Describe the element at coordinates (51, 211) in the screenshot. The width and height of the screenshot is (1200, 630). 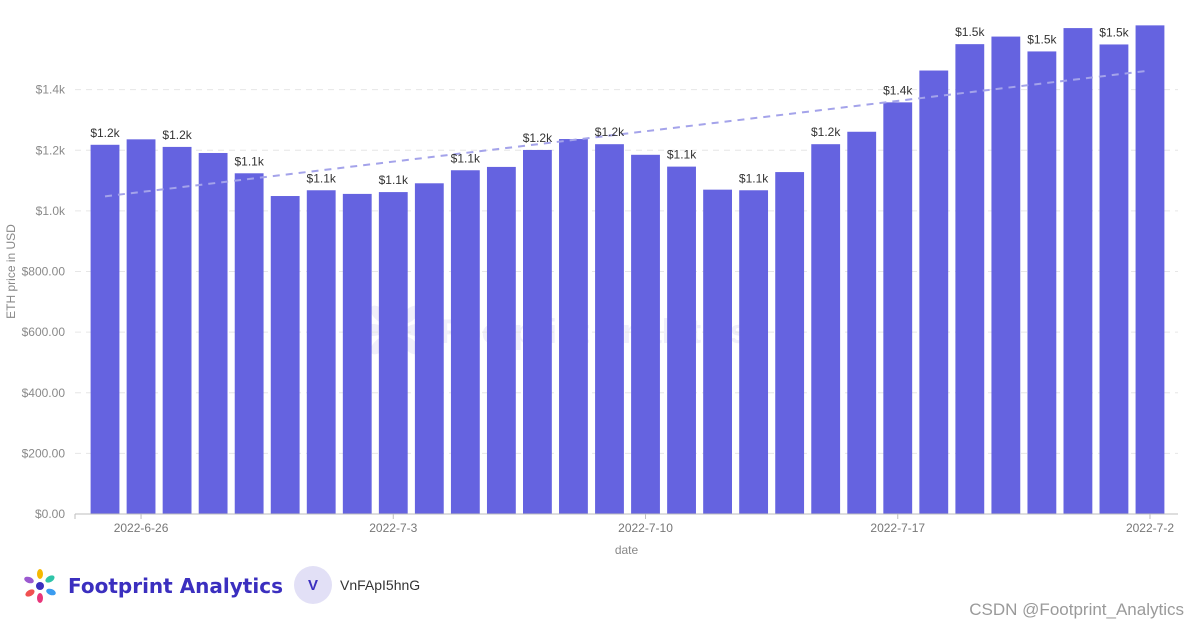
I see `y-tick-label: $1.0k` at that location.